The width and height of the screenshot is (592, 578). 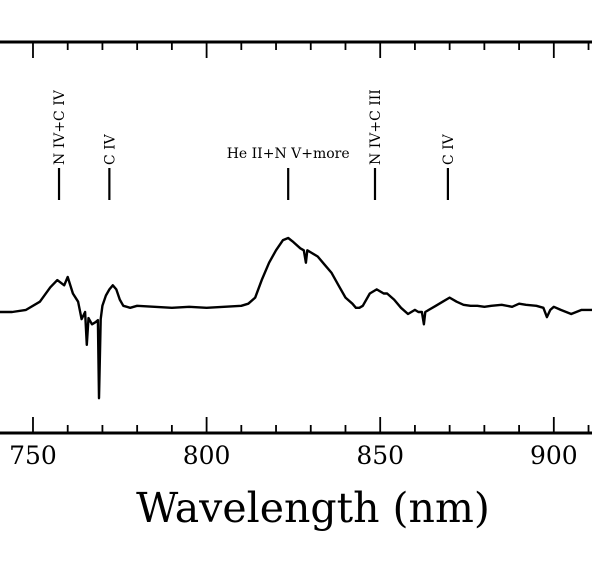 What do you see at coordinates (33, 455) in the screenshot?
I see `x-tick-label: 750` at bounding box center [33, 455].